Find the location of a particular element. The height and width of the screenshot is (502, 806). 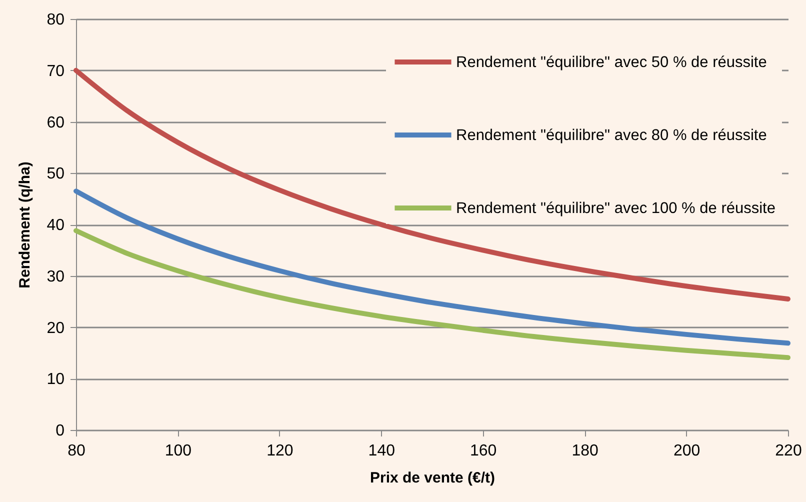

x-tick-label: 120 is located at coordinates (280, 451).